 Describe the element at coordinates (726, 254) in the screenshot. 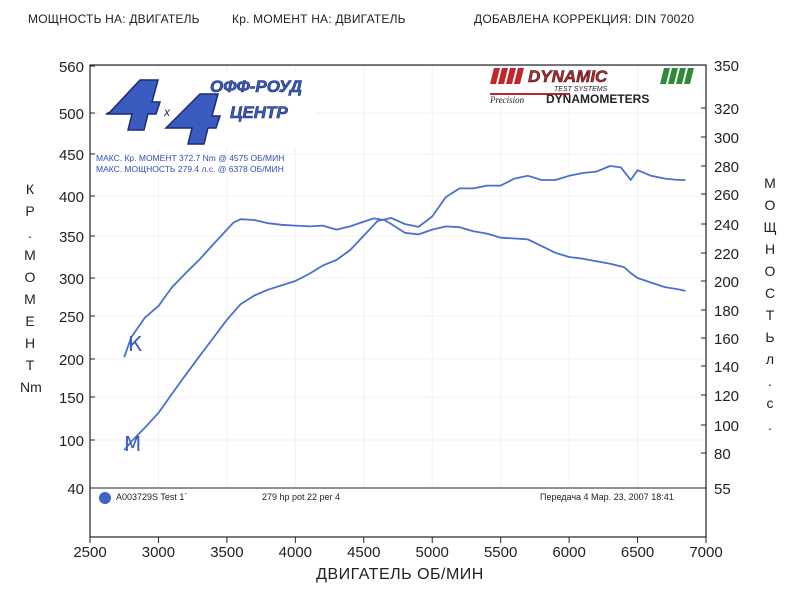

I see `y-right-tick-label: 220` at that location.